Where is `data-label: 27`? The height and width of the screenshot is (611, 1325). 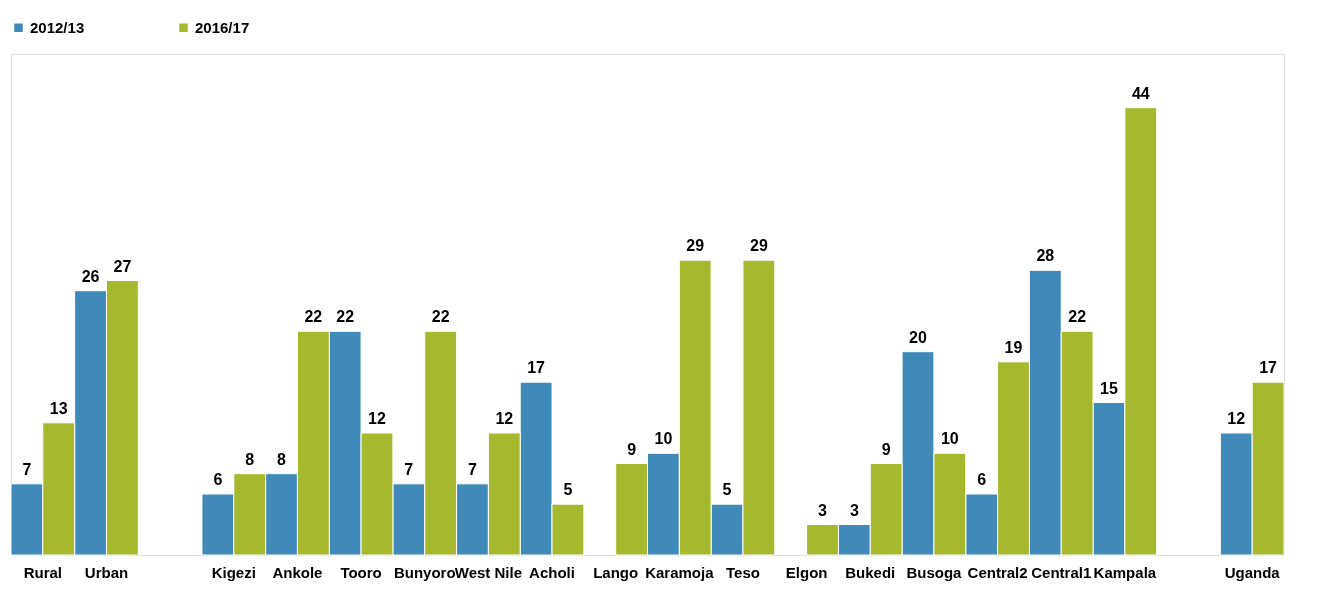
data-label: 27 is located at coordinates (122, 266).